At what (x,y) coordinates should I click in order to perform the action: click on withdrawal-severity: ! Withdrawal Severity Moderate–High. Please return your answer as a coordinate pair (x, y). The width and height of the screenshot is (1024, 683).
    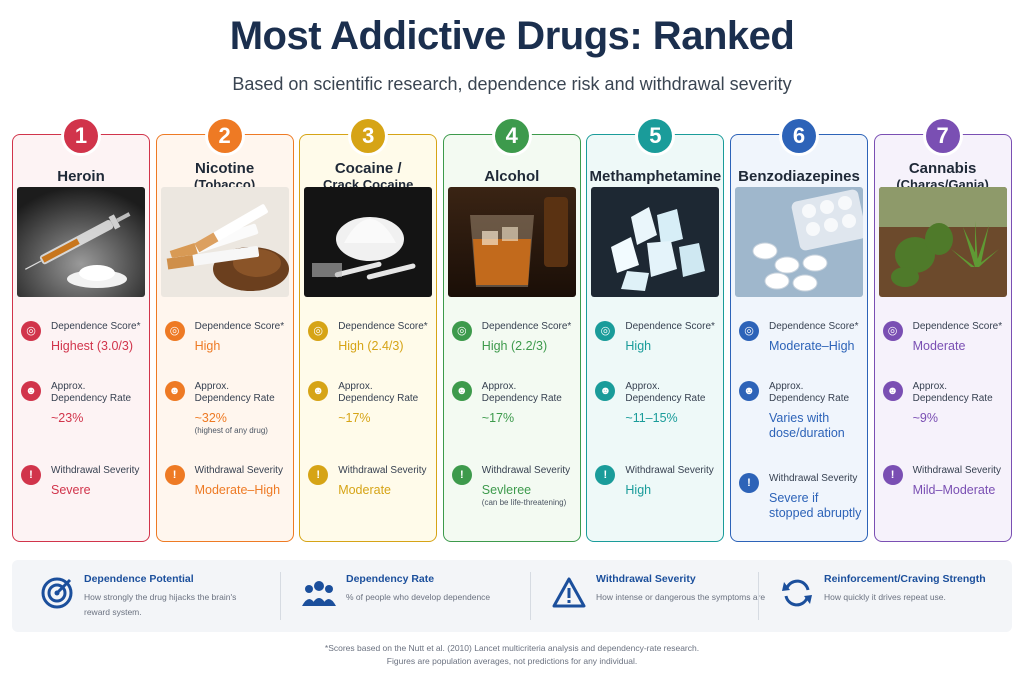
    Looking at the image, I should click on (226, 481).